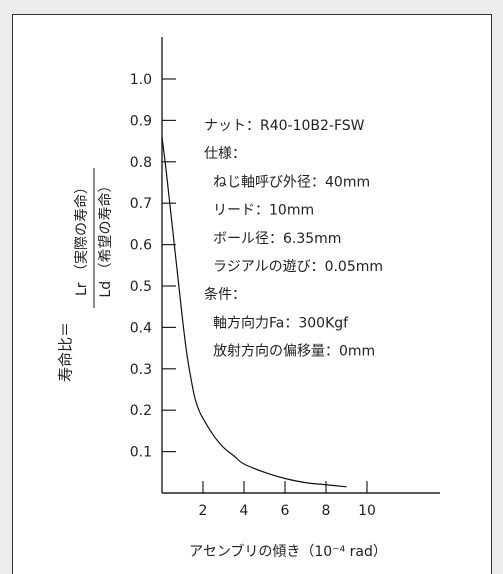 This screenshot has height=574, width=503. Describe the element at coordinates (225, 294) in the screenshot. I see `annotation-line: 条件：` at that location.